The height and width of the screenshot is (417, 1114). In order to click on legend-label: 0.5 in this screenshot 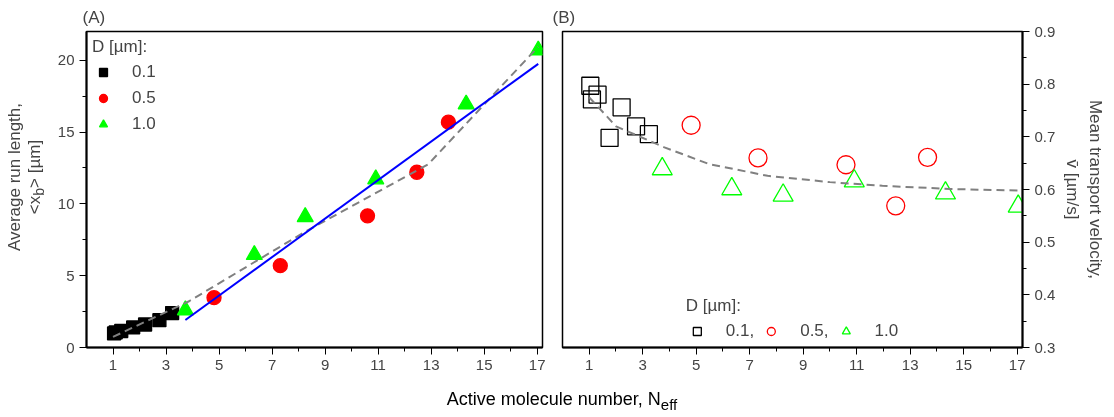, I will do `click(144, 98)`.